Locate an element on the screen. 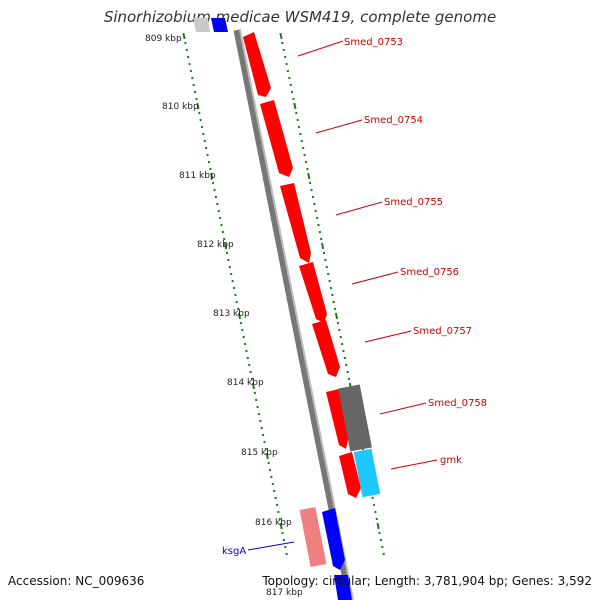 The image size is (600, 600). gene-label-smed-0758: Smed_0758 is located at coordinates (457, 403).